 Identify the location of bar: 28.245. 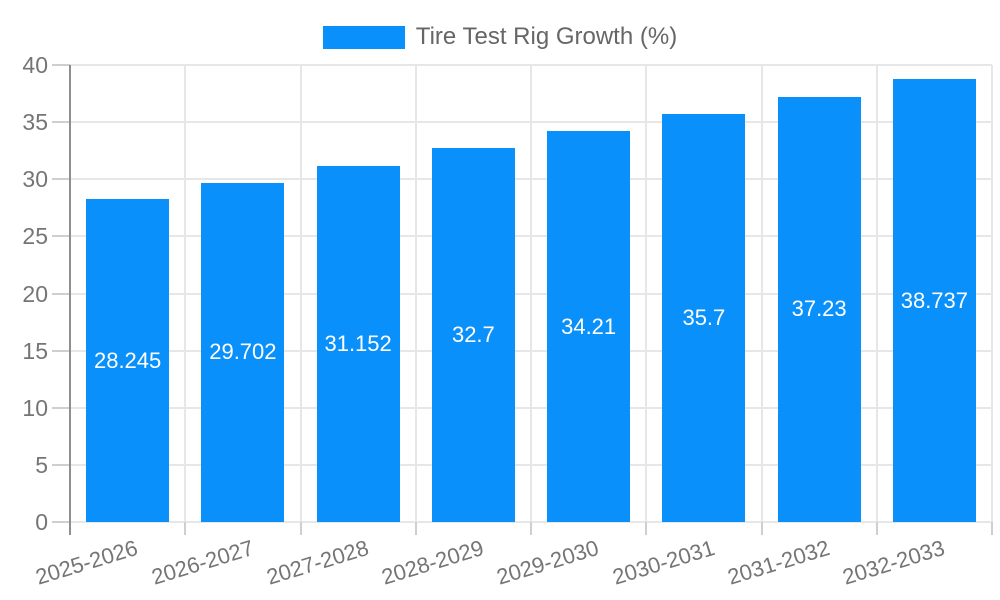
(128, 360).